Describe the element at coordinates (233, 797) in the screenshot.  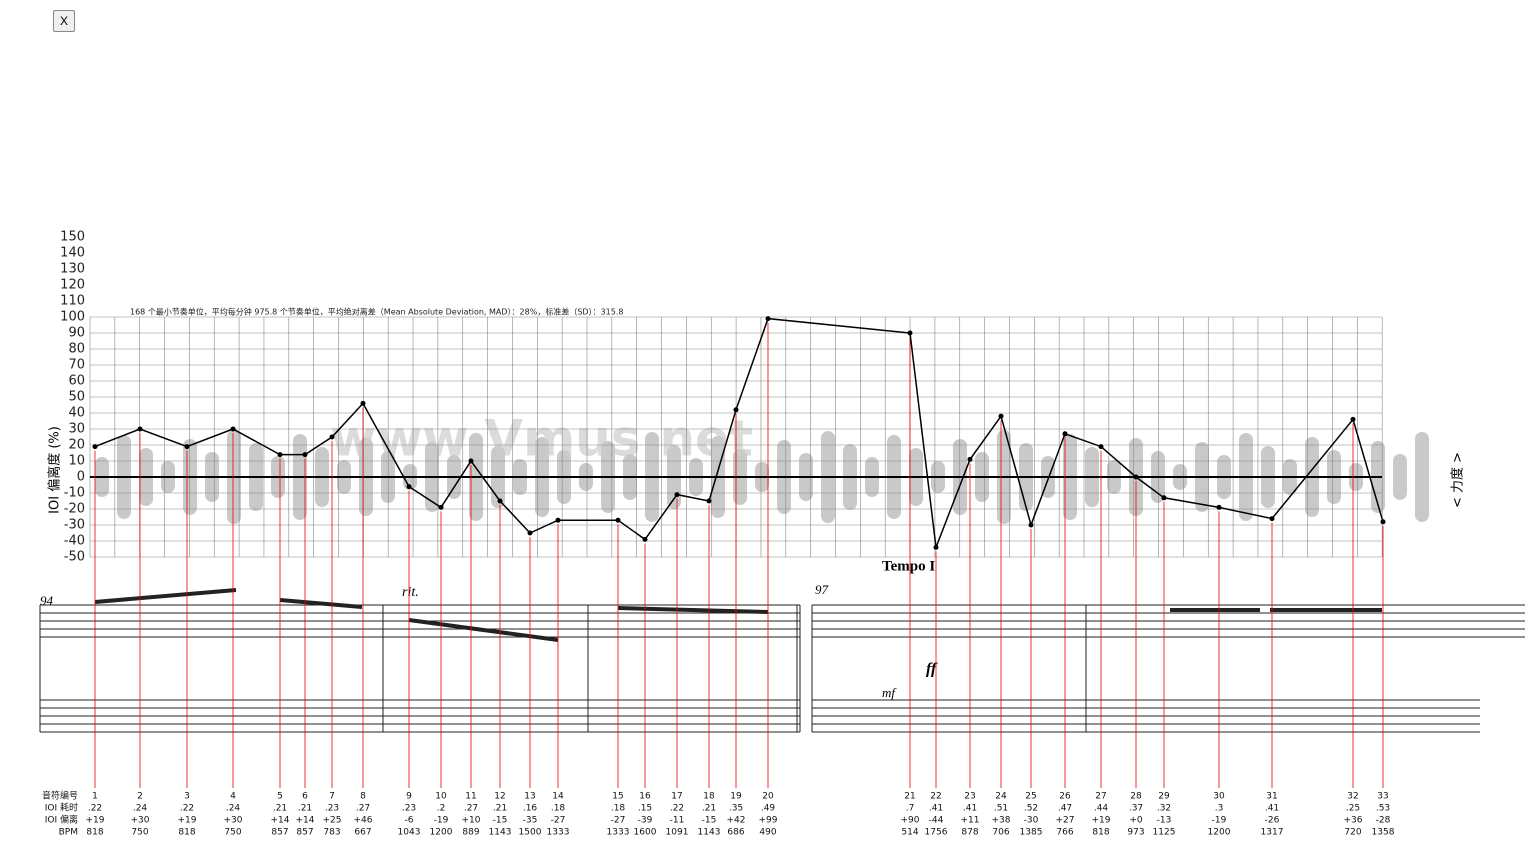
I see `table-cell: 4` at that location.